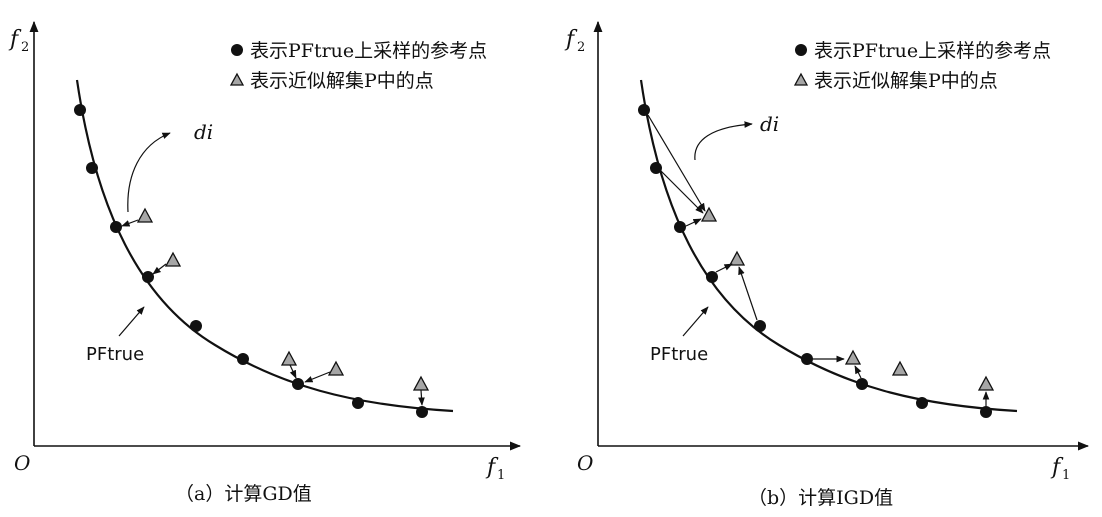  Describe the element at coordinates (203, 132) in the screenshot. I see `di-label-a: di` at that location.